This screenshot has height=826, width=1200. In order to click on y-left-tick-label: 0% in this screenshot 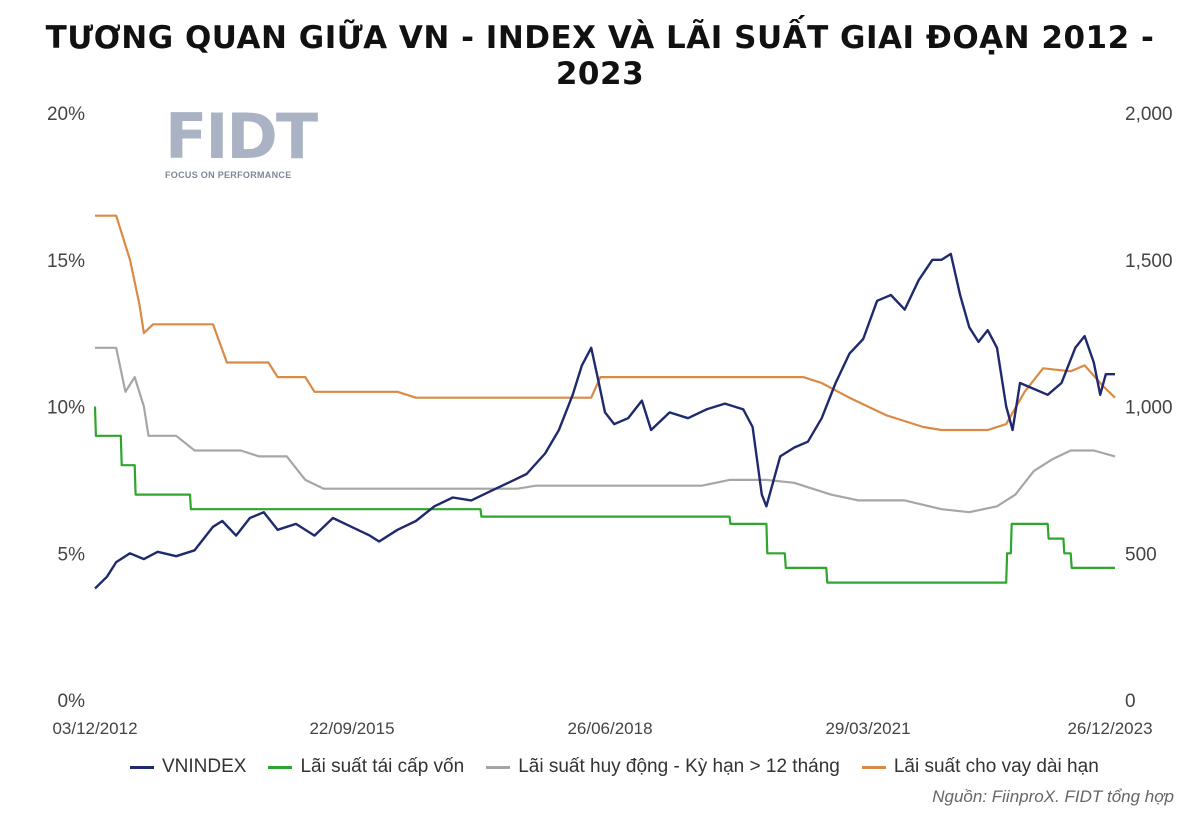, I will do `click(72, 701)`.